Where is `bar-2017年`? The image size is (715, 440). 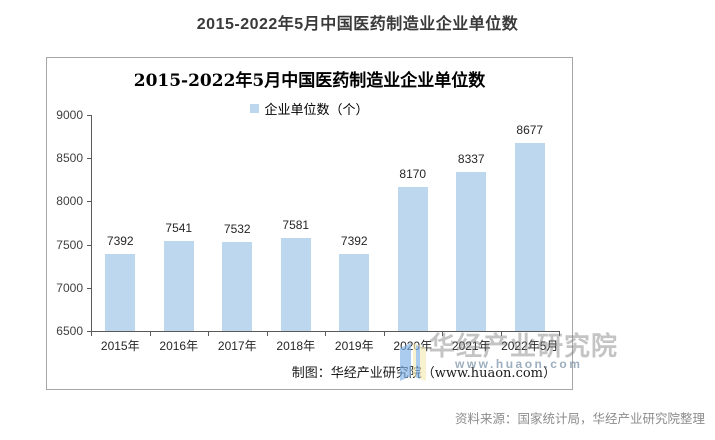
bar-2017年 is located at coordinates (237, 286).